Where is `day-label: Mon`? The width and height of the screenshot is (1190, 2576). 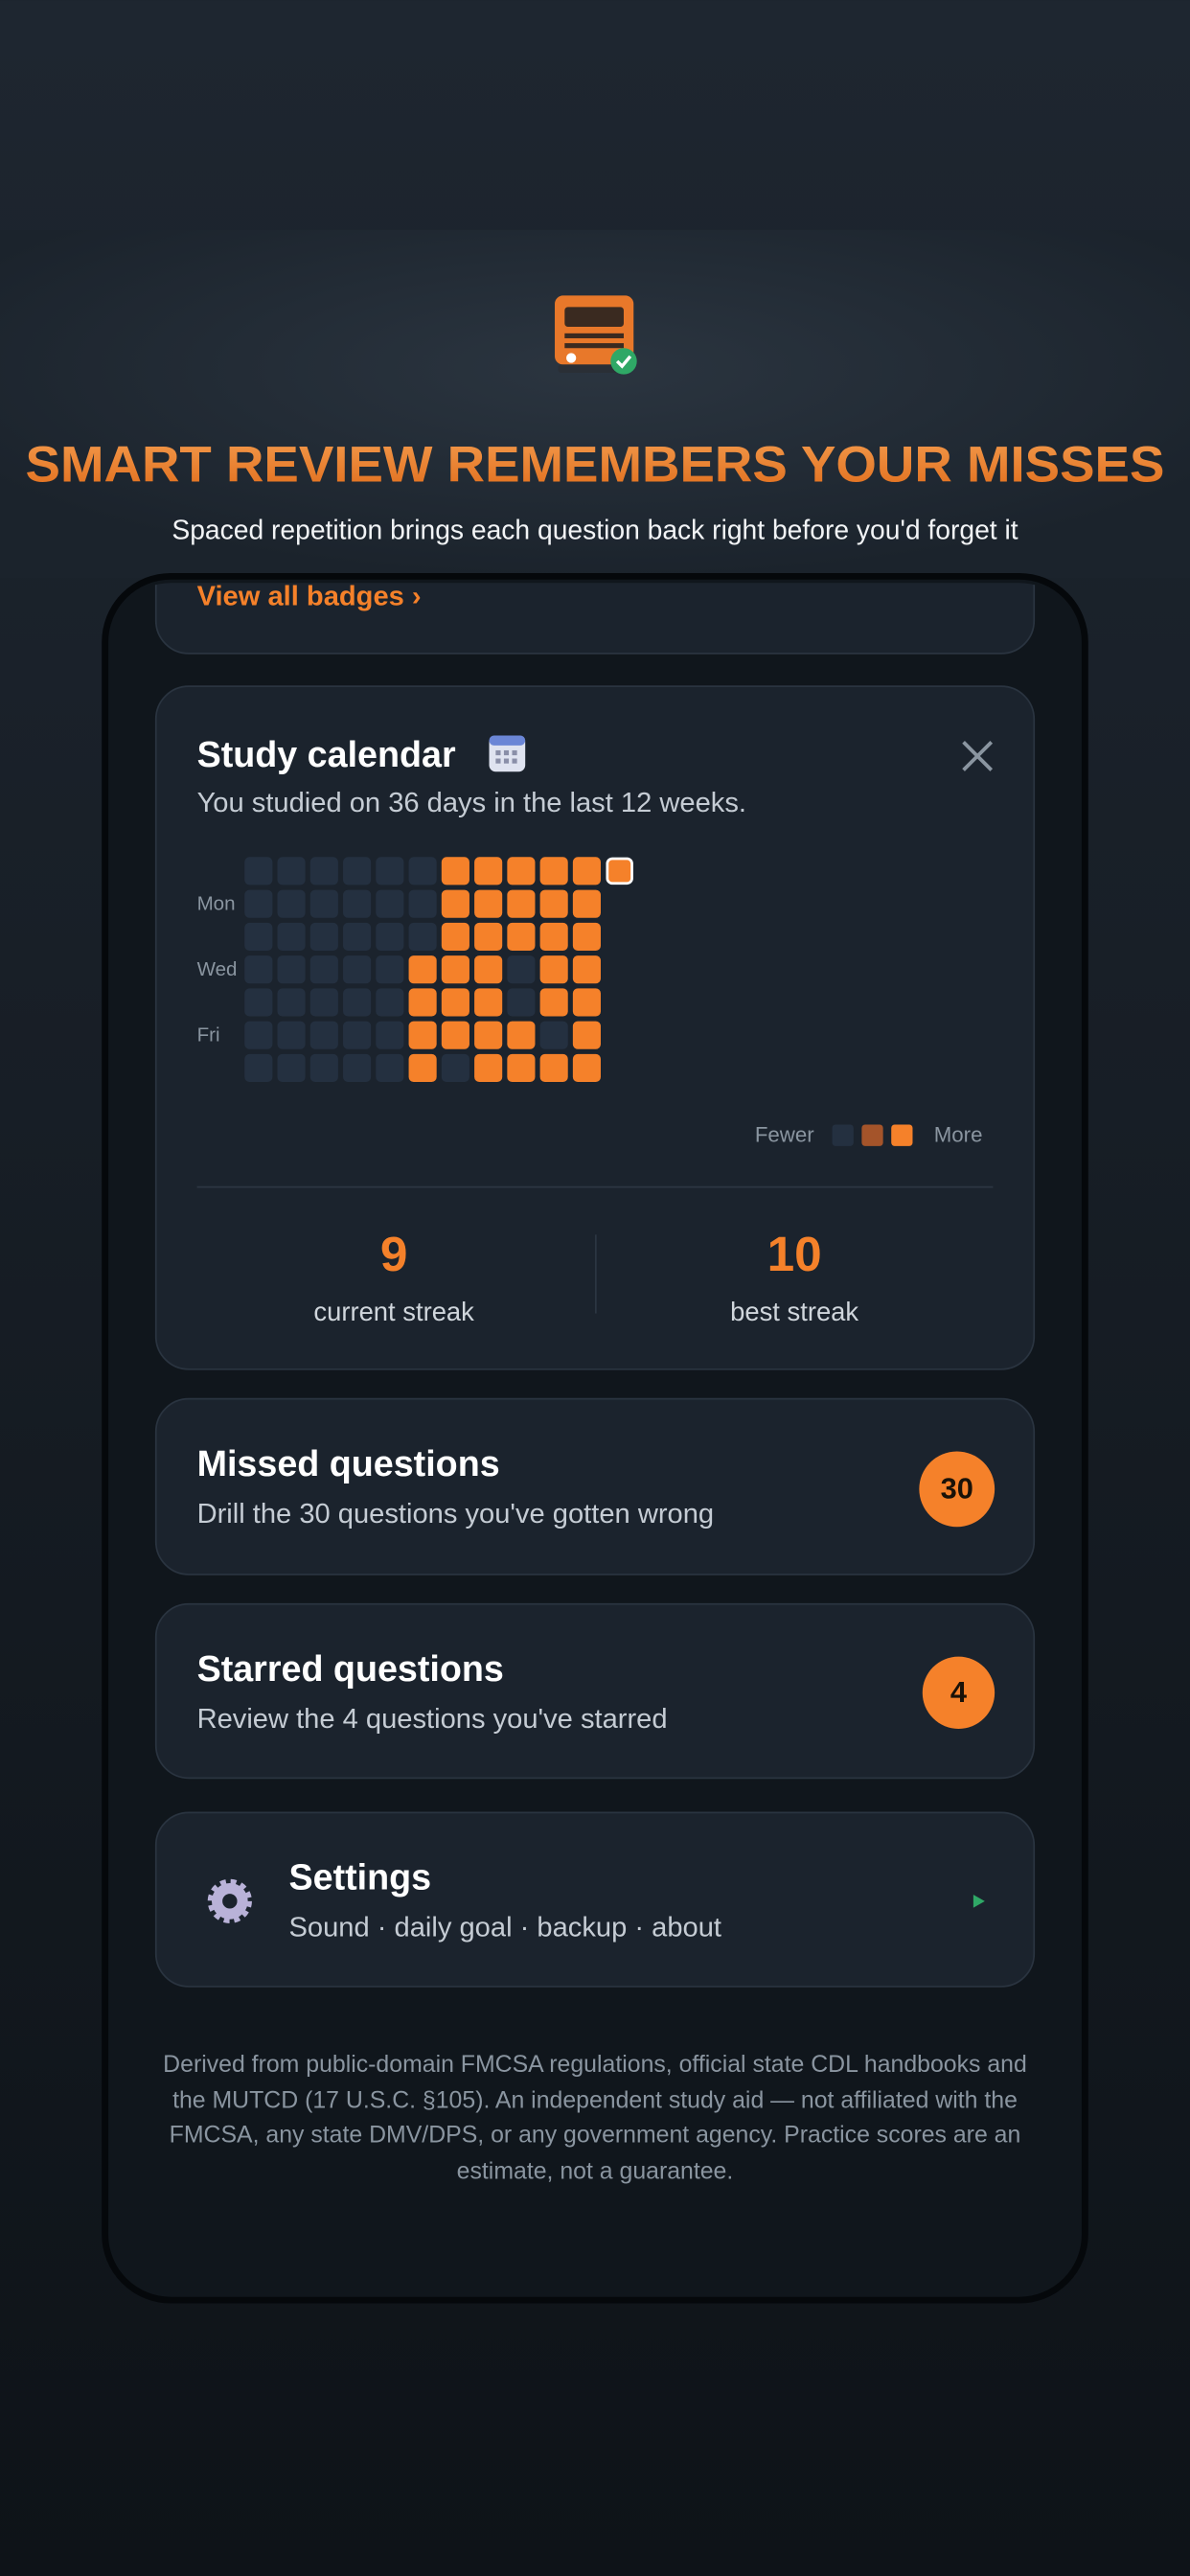
day-label: Mon is located at coordinates (217, 903).